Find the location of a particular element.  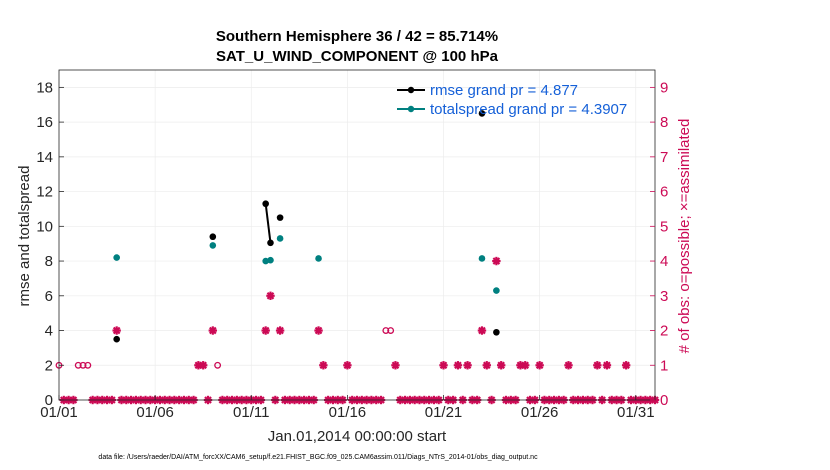

y-right-tick-label: 1 is located at coordinates (664, 365).